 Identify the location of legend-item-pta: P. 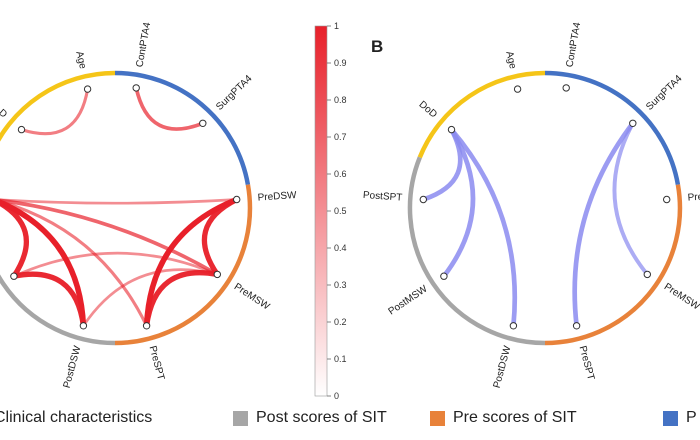
(680, 418).